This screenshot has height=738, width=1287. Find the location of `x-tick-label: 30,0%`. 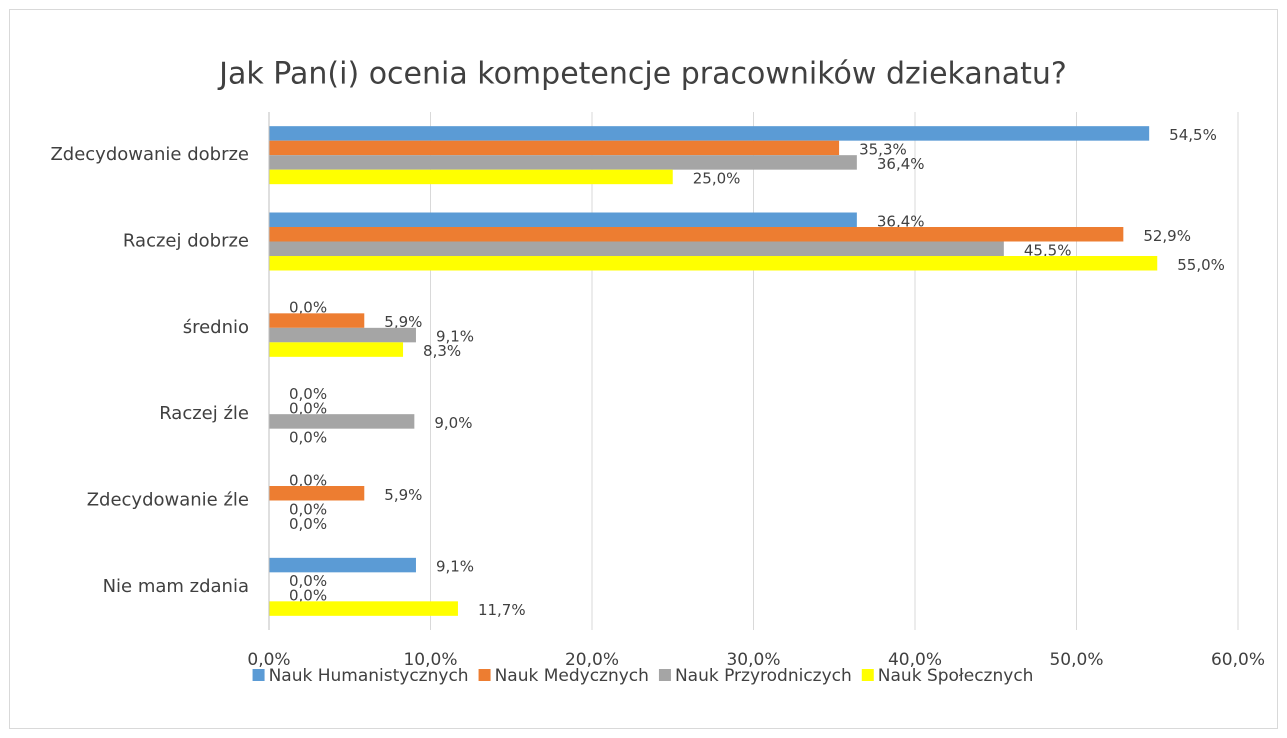

x-tick-label: 30,0% is located at coordinates (753, 660).